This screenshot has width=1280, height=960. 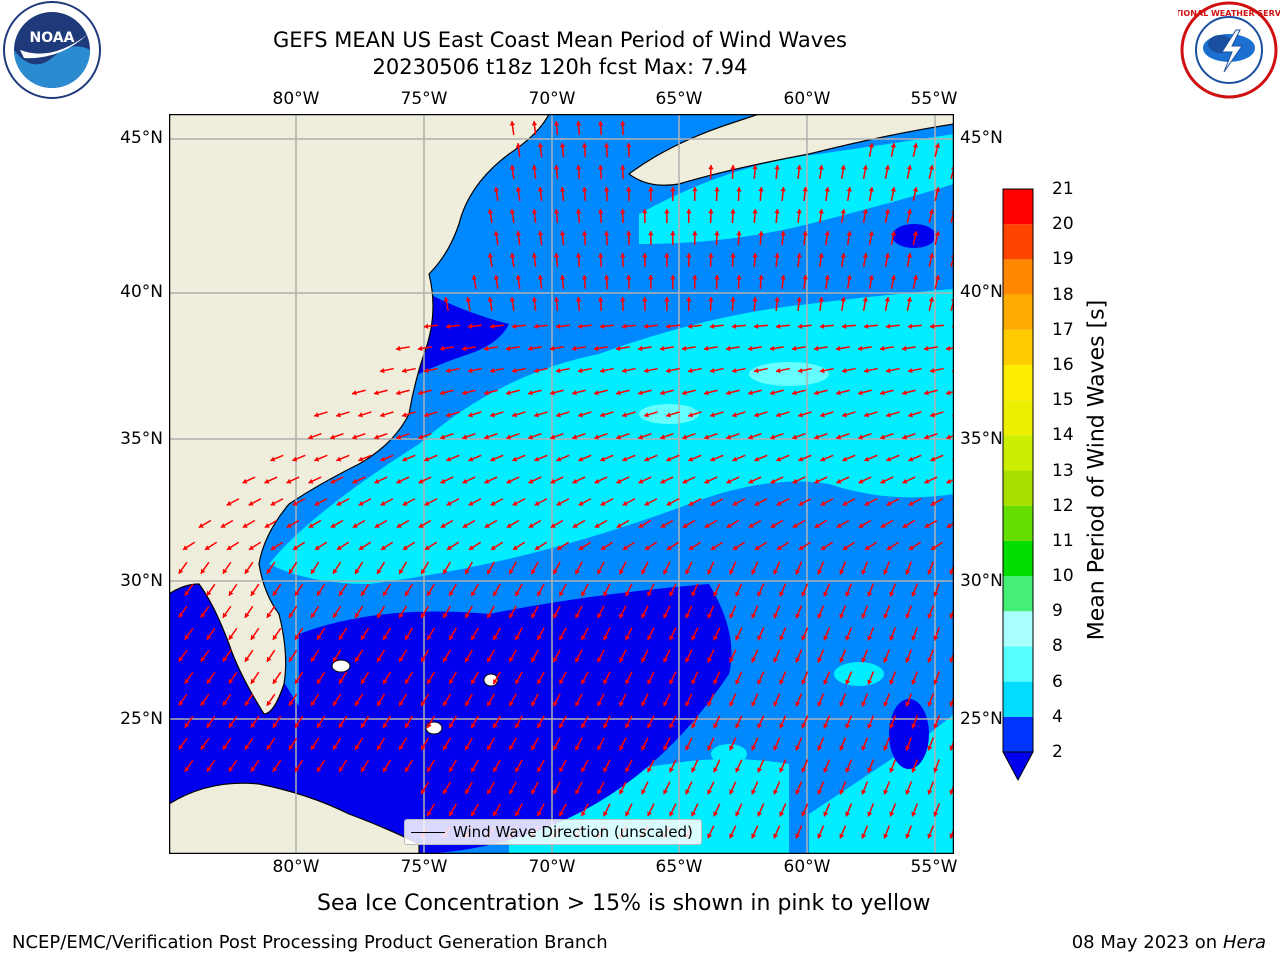 I want to click on contour-4-6-band-north, so click(x=796, y=189).